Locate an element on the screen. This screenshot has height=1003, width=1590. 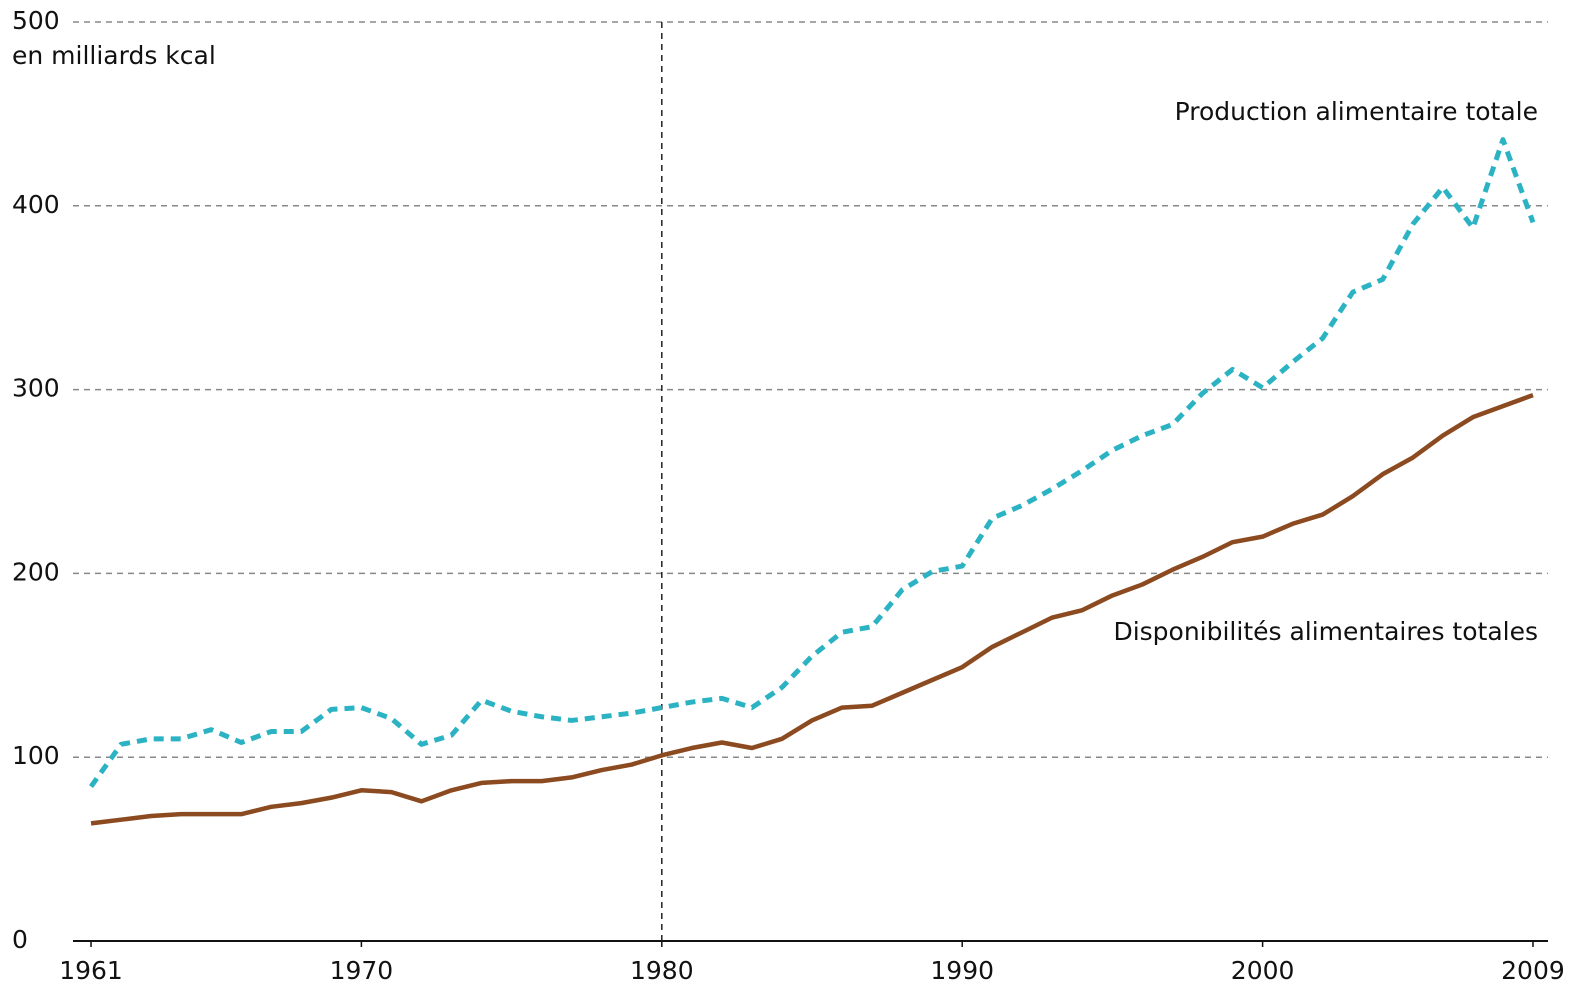
y-tick-label: 200 is located at coordinates (36, 571).